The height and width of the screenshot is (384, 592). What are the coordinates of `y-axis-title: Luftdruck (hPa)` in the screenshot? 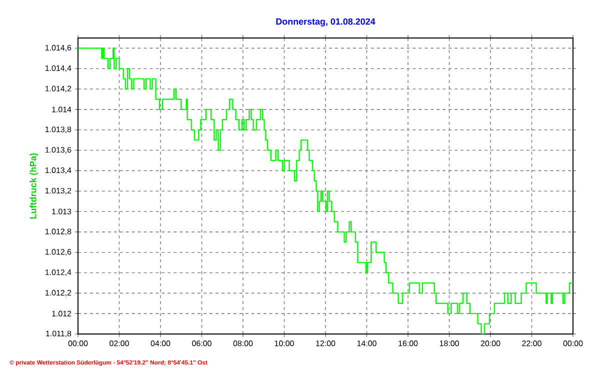 It's located at (34, 186).